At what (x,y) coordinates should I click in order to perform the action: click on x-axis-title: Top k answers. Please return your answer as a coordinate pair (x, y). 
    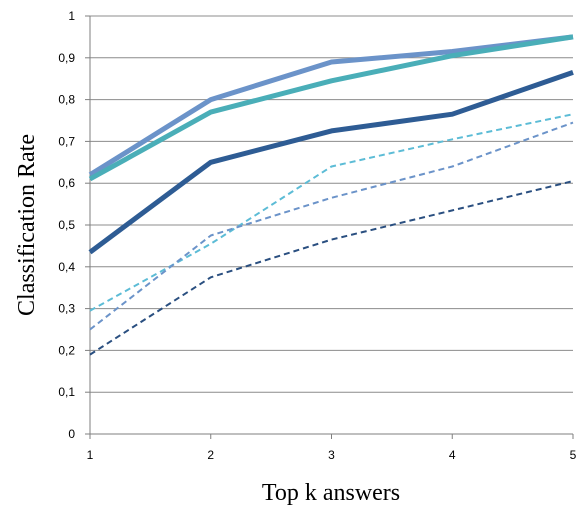
    Looking at the image, I should click on (331, 493).